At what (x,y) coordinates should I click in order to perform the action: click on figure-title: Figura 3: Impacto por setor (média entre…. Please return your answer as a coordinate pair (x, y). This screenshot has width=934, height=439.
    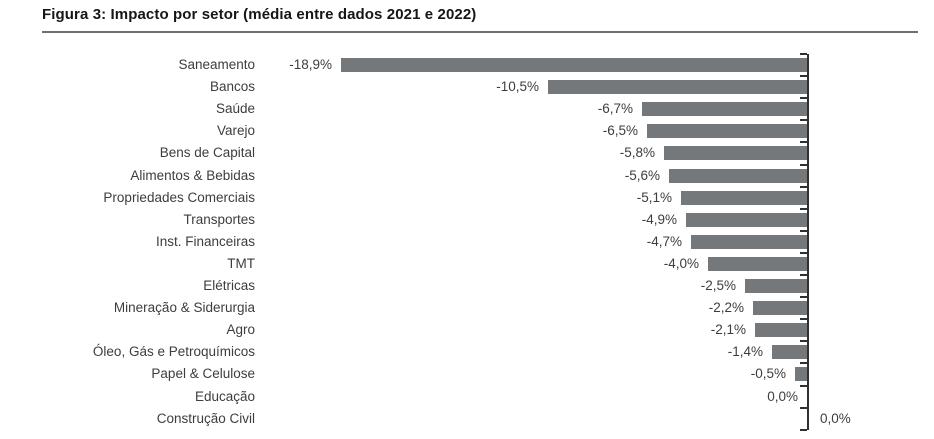
    Looking at the image, I should click on (259, 14).